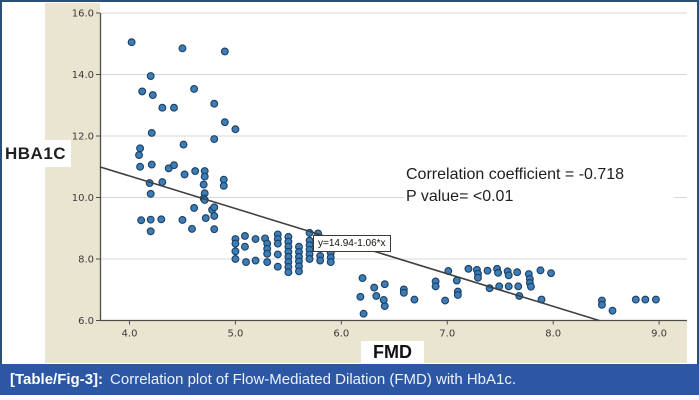 This screenshot has height=400, width=699. I want to click on y-axis-title-text: HBA1C, so click(36, 153).